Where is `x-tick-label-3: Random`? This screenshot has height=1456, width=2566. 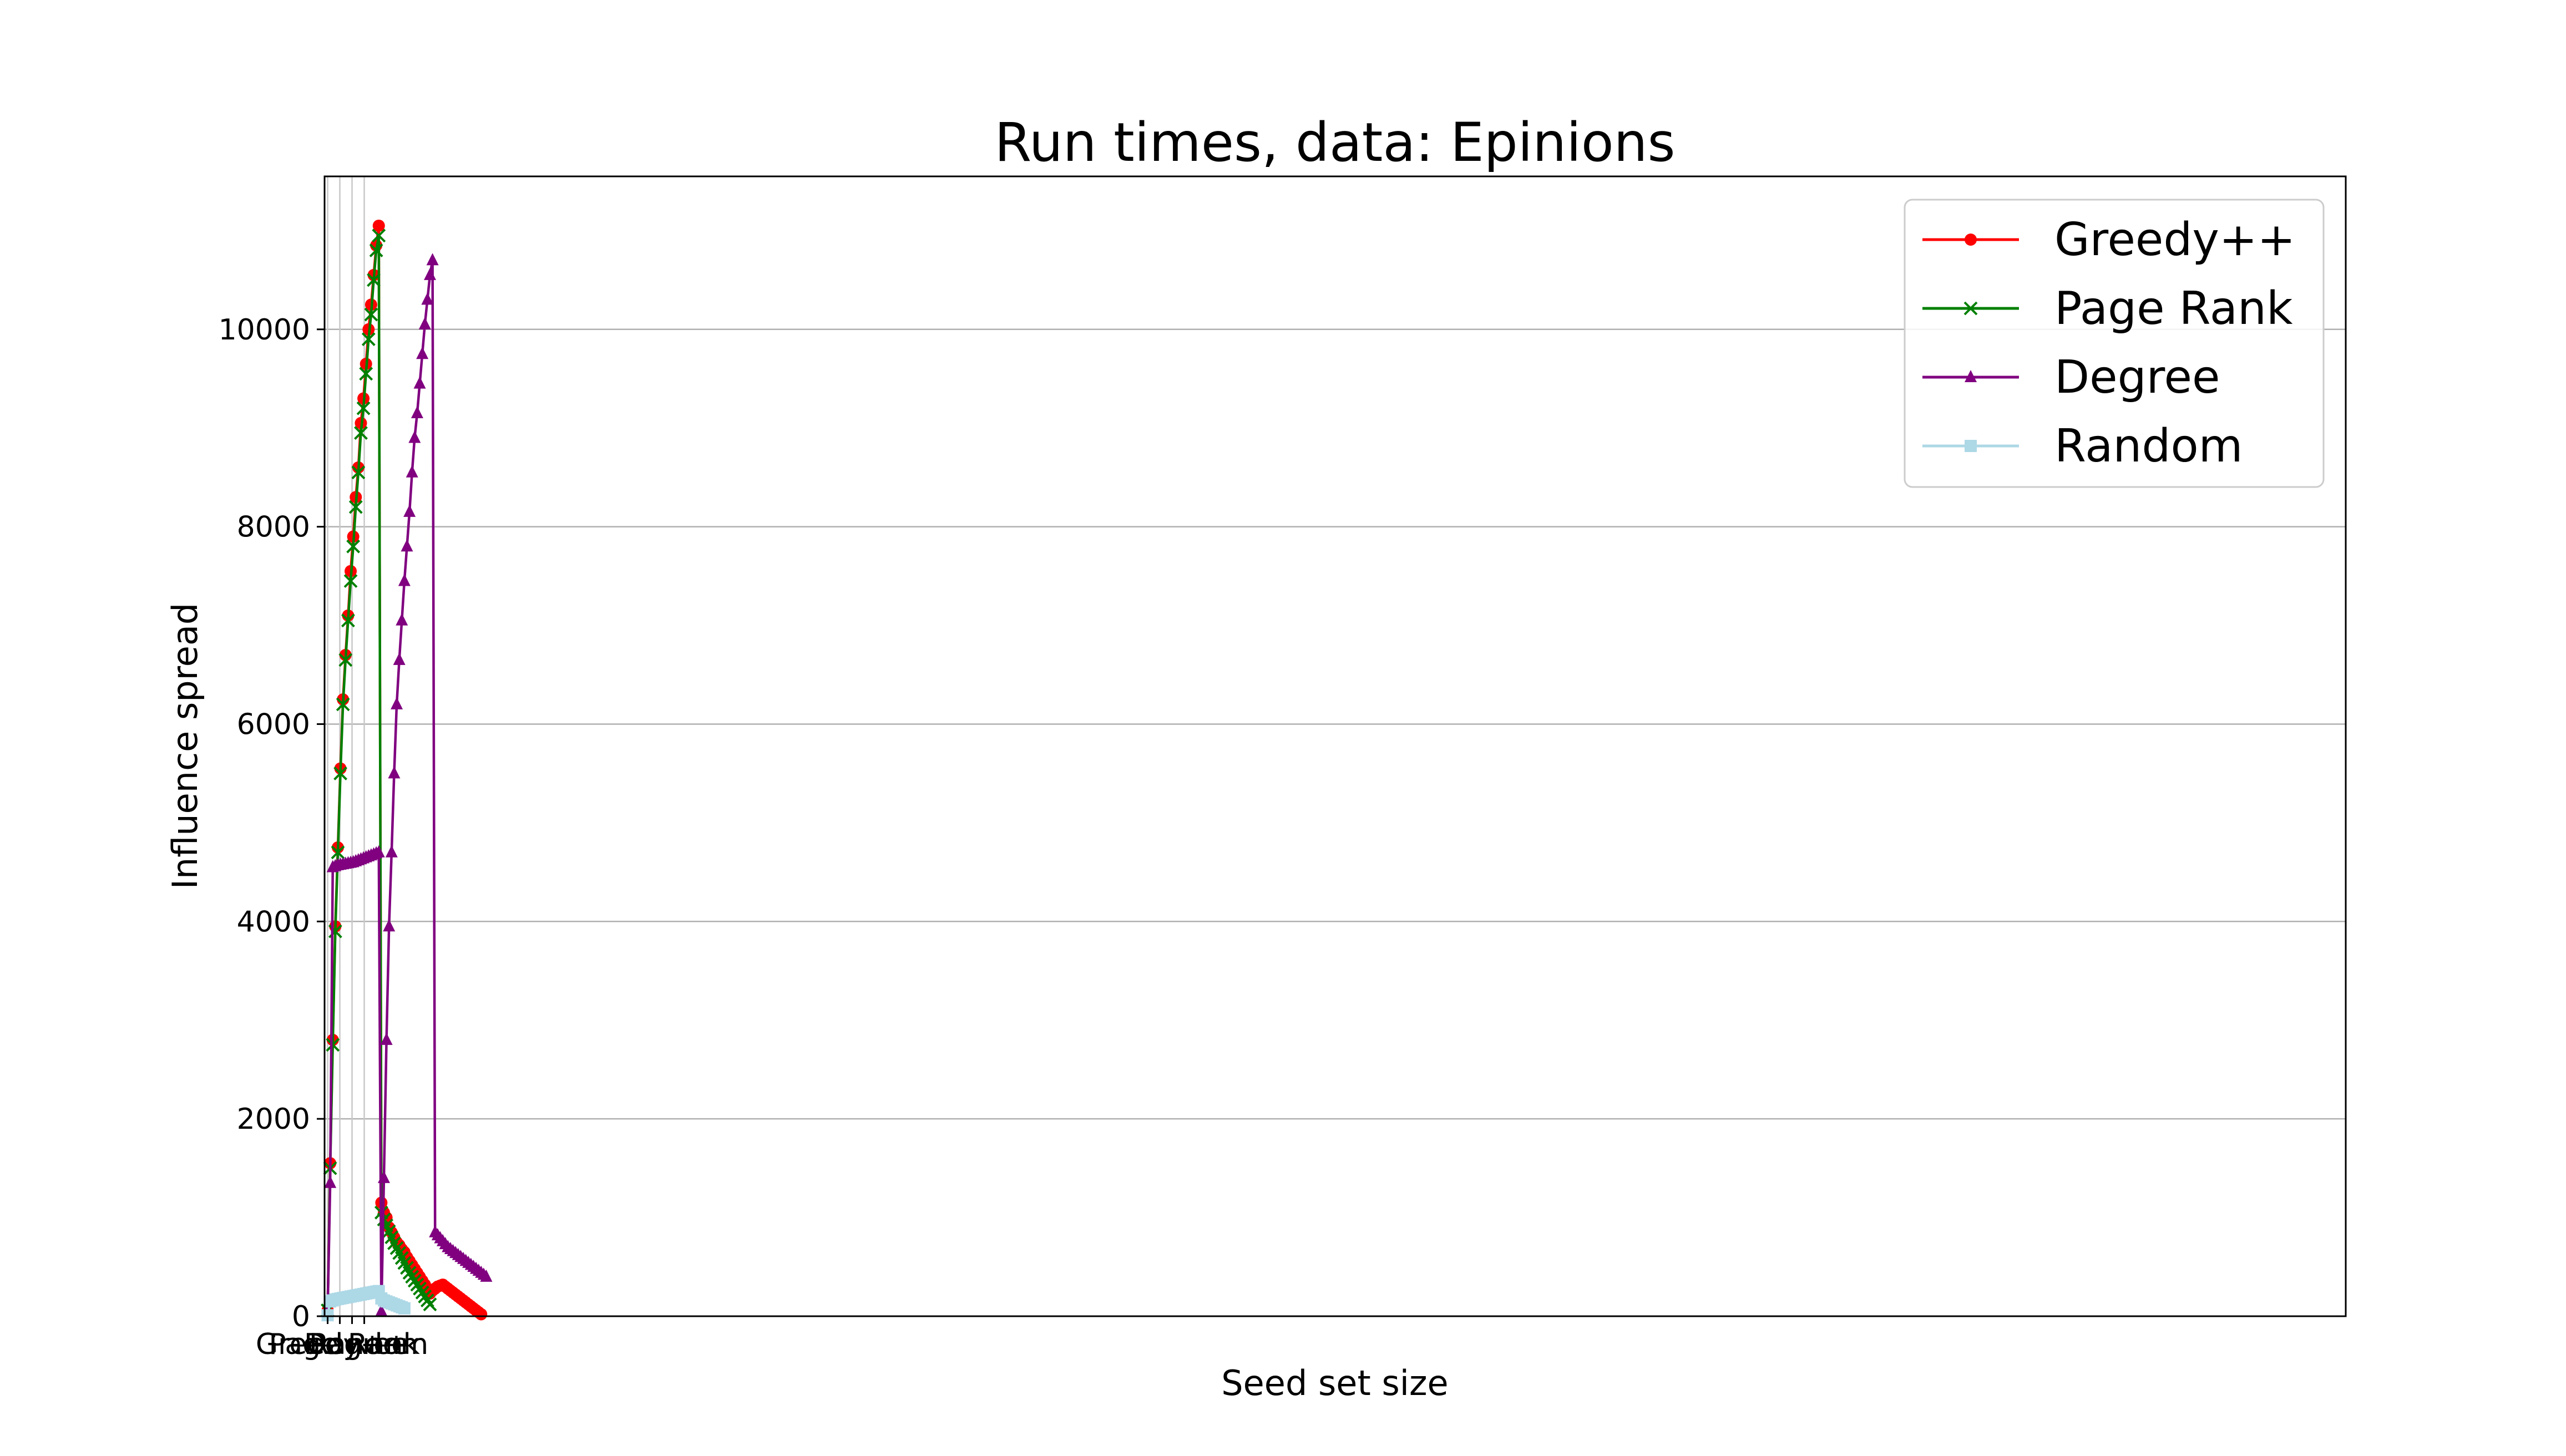
x-tick-label-3: Random is located at coordinates (369, 1344).